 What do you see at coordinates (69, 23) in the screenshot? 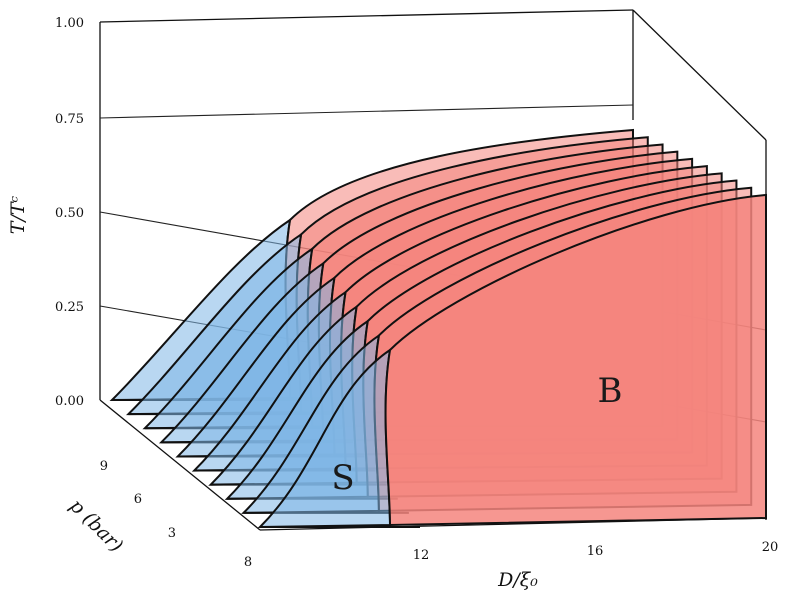
I see `z-tick-label: 1.00` at bounding box center [69, 23].